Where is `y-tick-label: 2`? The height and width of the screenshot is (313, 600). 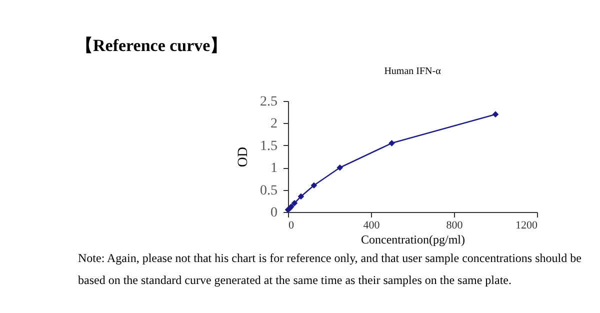
y-tick-label: 2 is located at coordinates (274, 124).